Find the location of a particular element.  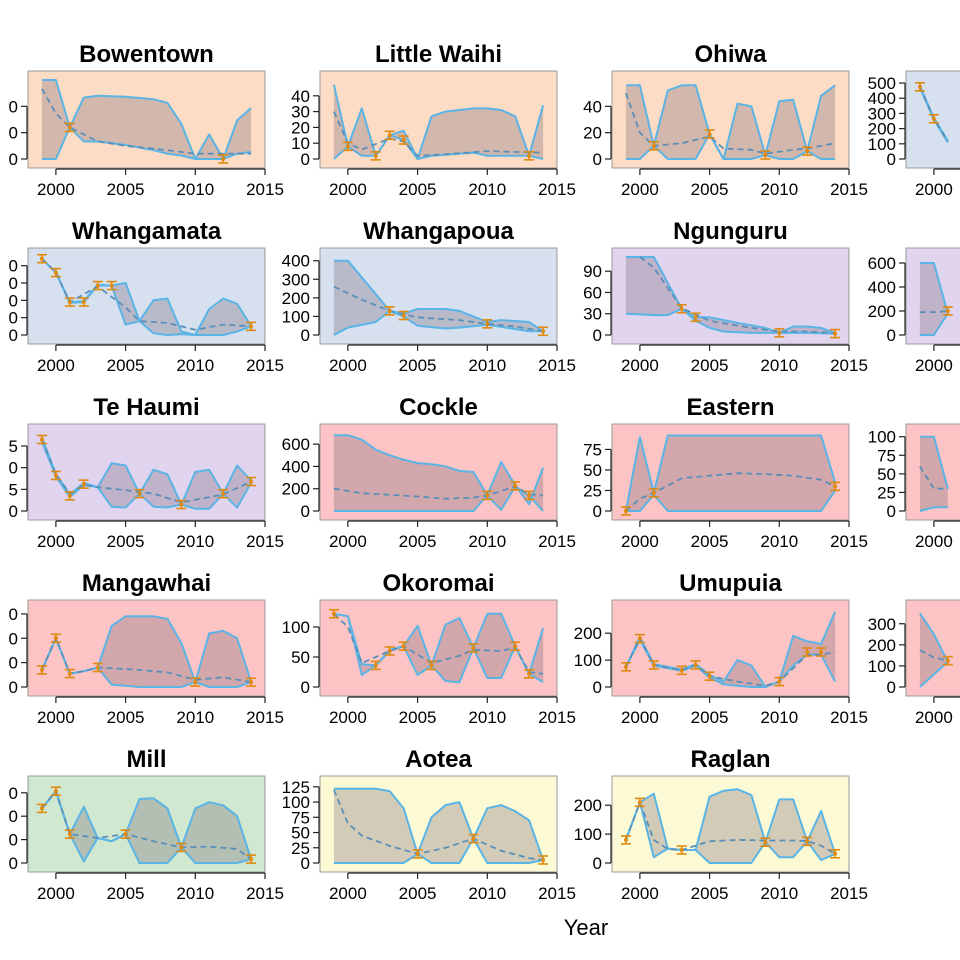

panel-whangamata-y-tick-label-100: 0 is located at coordinates (13, 318).